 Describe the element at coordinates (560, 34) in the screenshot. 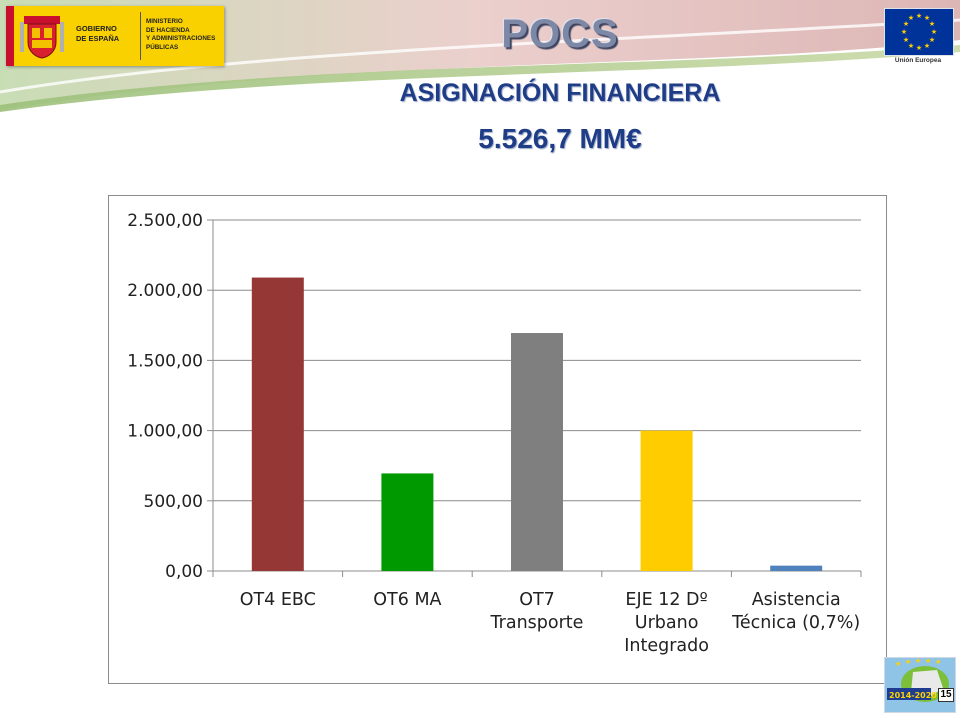

I see `page-title: POCS` at that location.